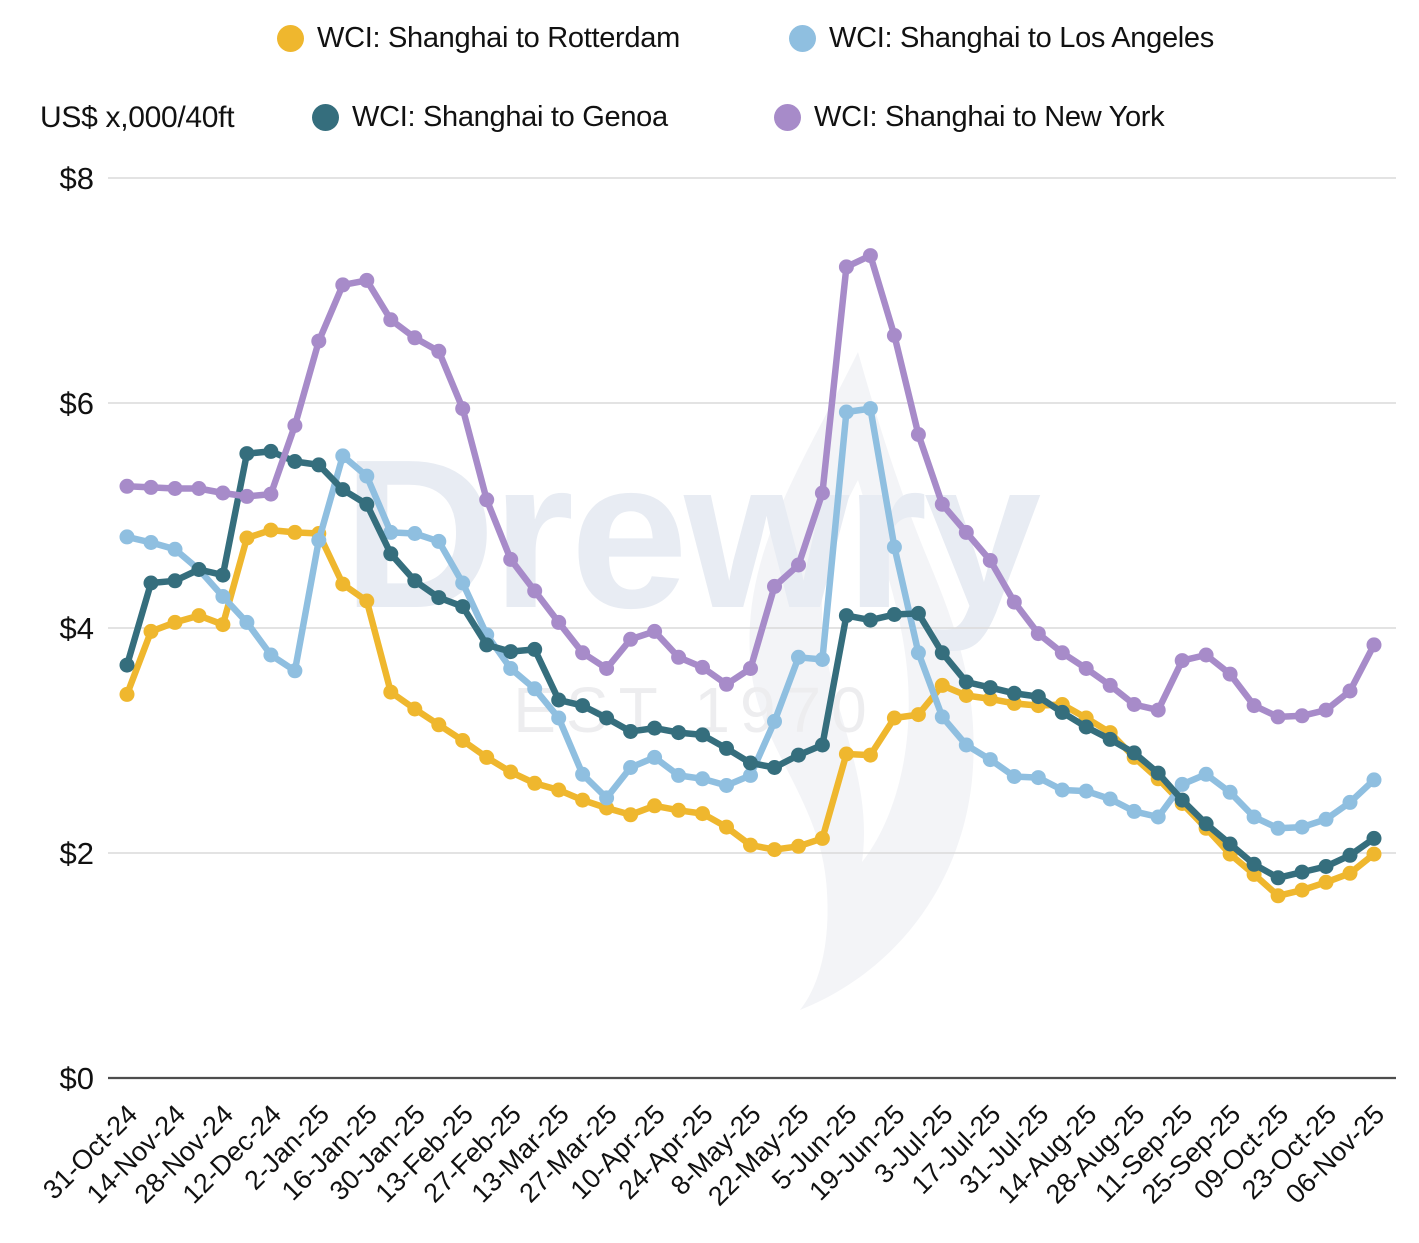 Image resolution: width=1419 pixels, height=1243 pixels. What do you see at coordinates (498, 37) in the screenshot?
I see `legend-label-rotterdam: WCI: Shanghai to Rotterdam` at bounding box center [498, 37].